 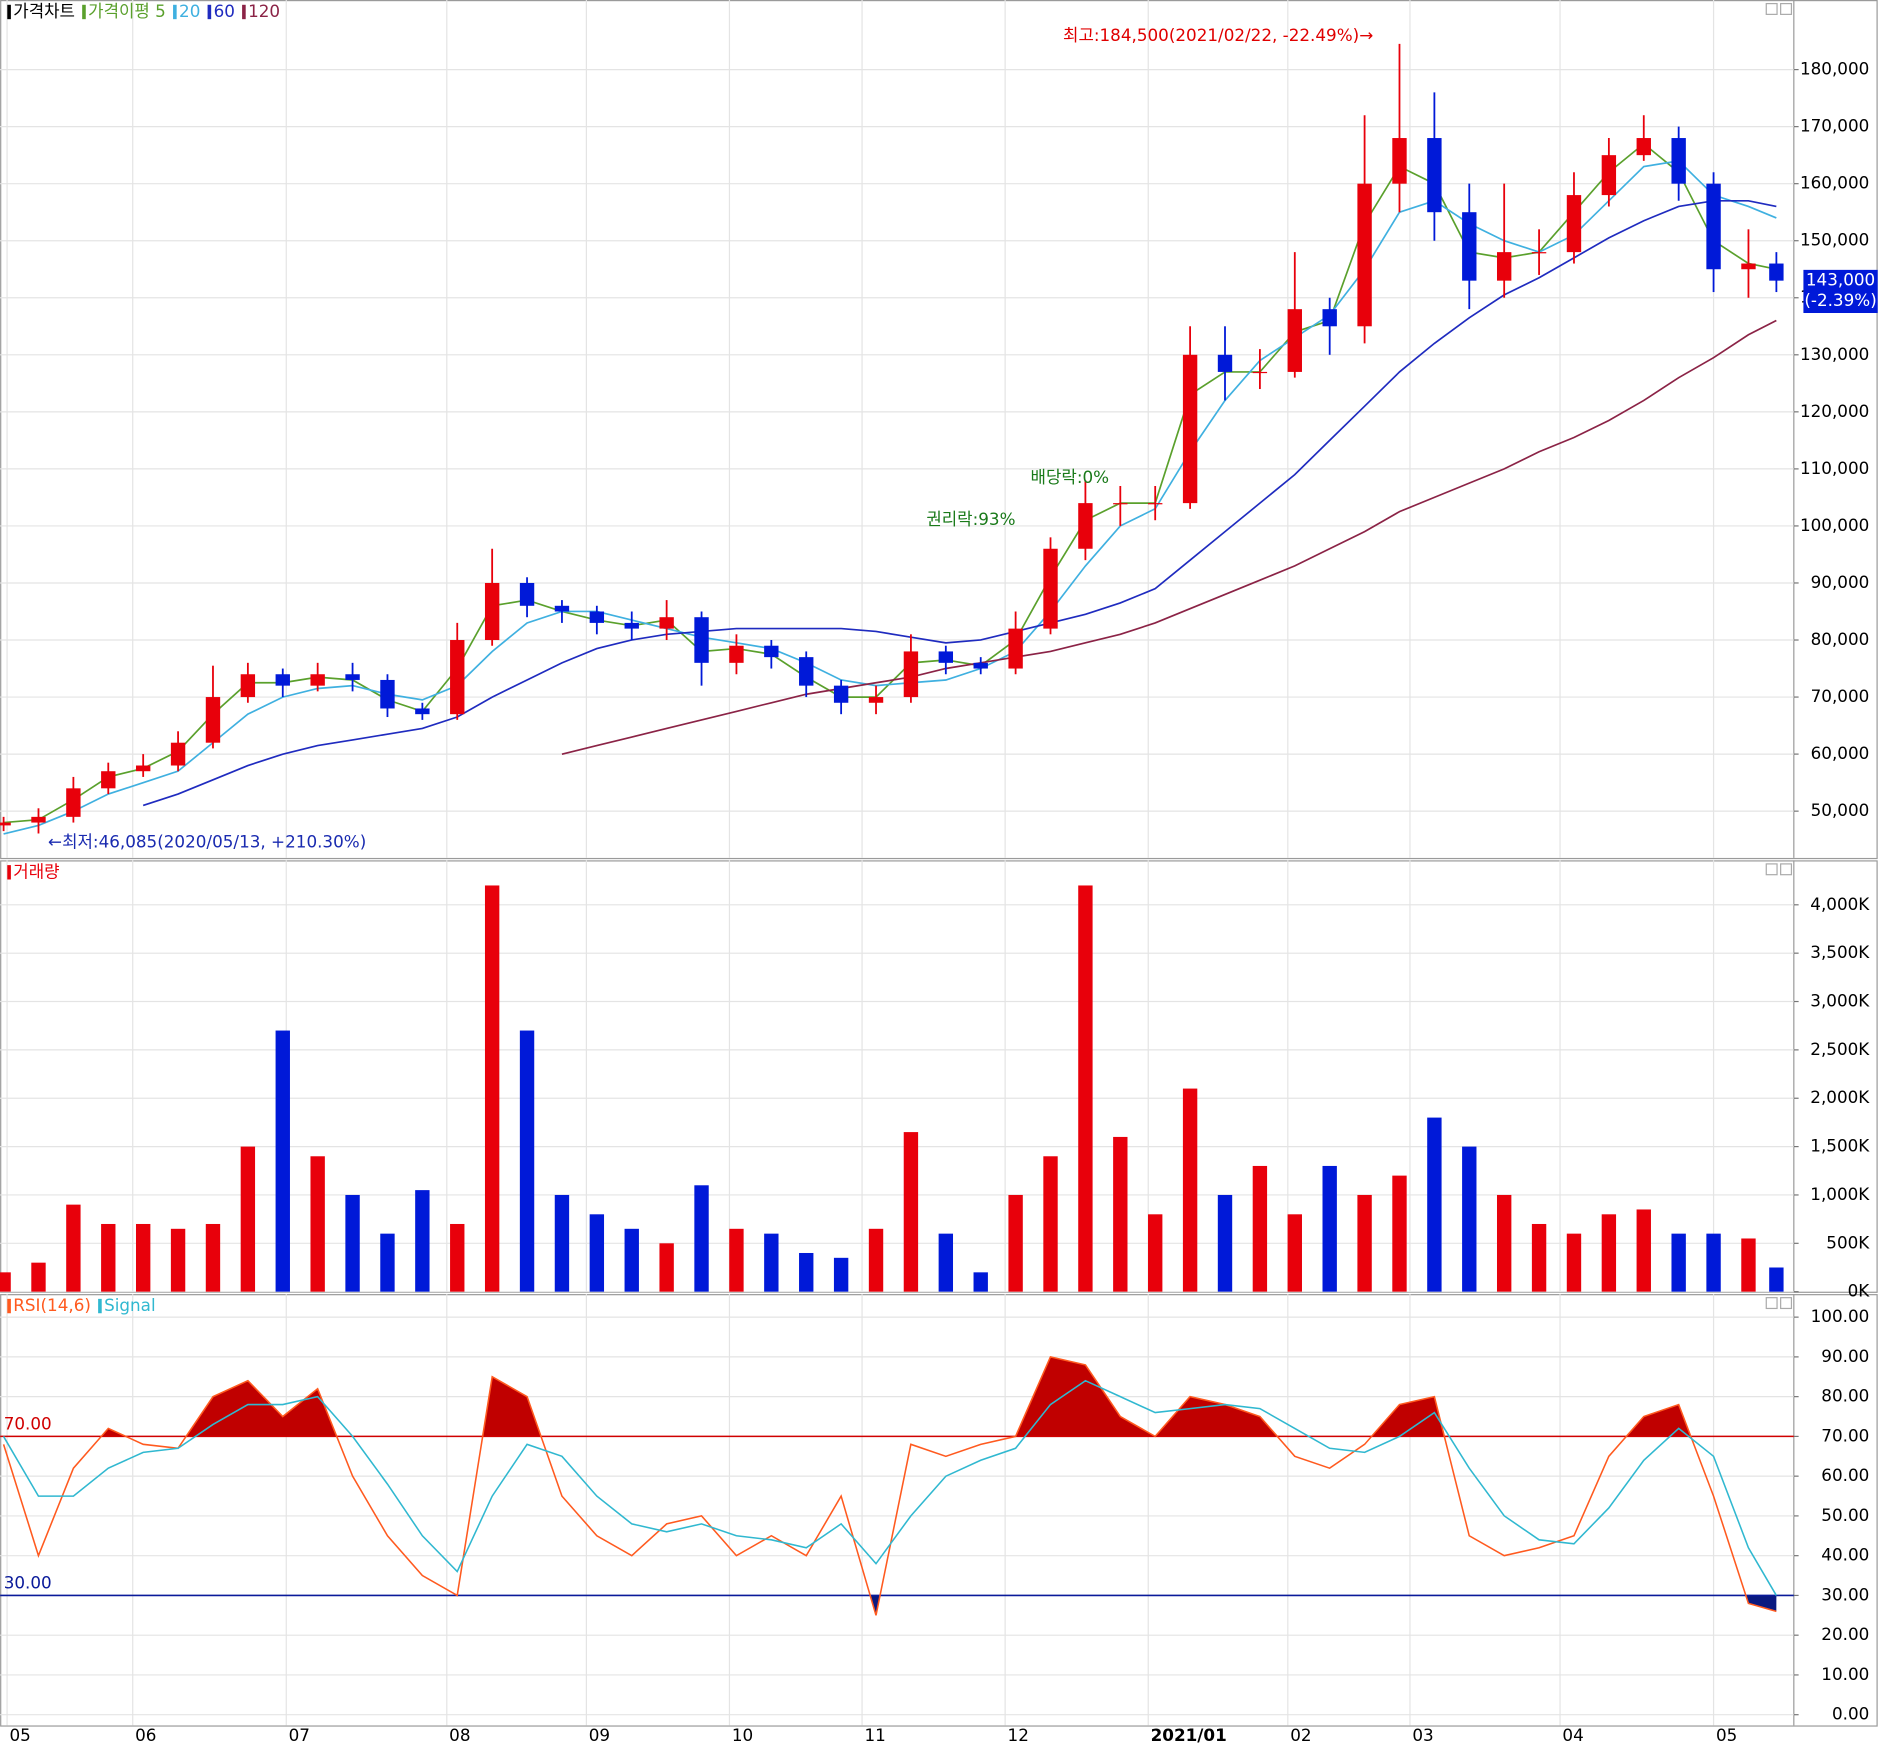 I want to click on x-tick-label: 06, so click(x=145, y=1735).